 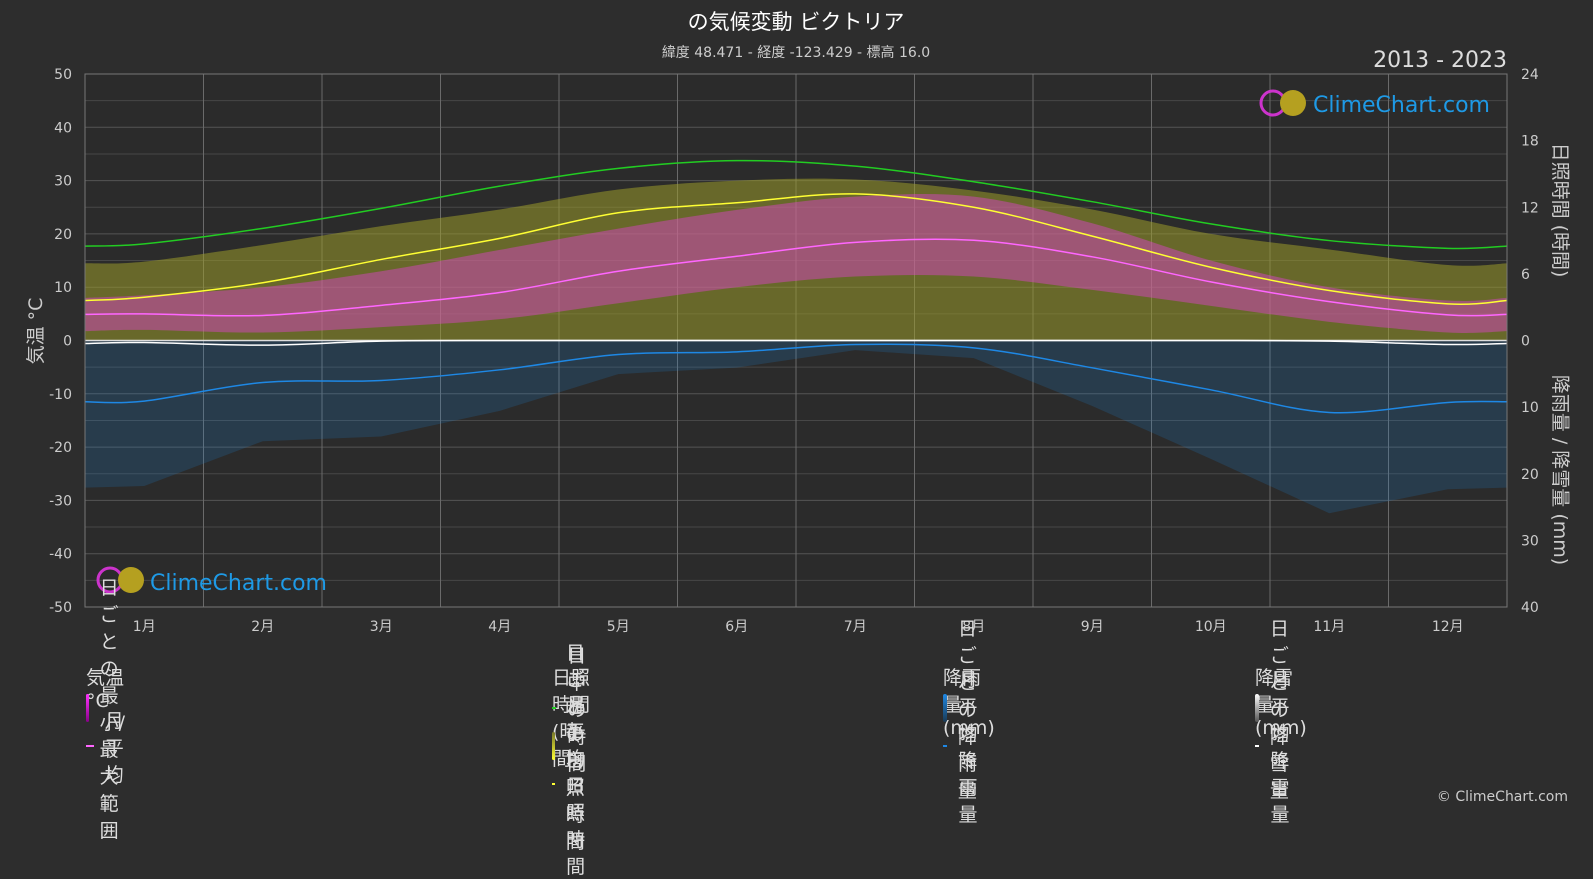 I want to click on legend-rain: 降雨量 (mm) 日ごとの降雨量 月平均降雨量, so click(x=969, y=722).